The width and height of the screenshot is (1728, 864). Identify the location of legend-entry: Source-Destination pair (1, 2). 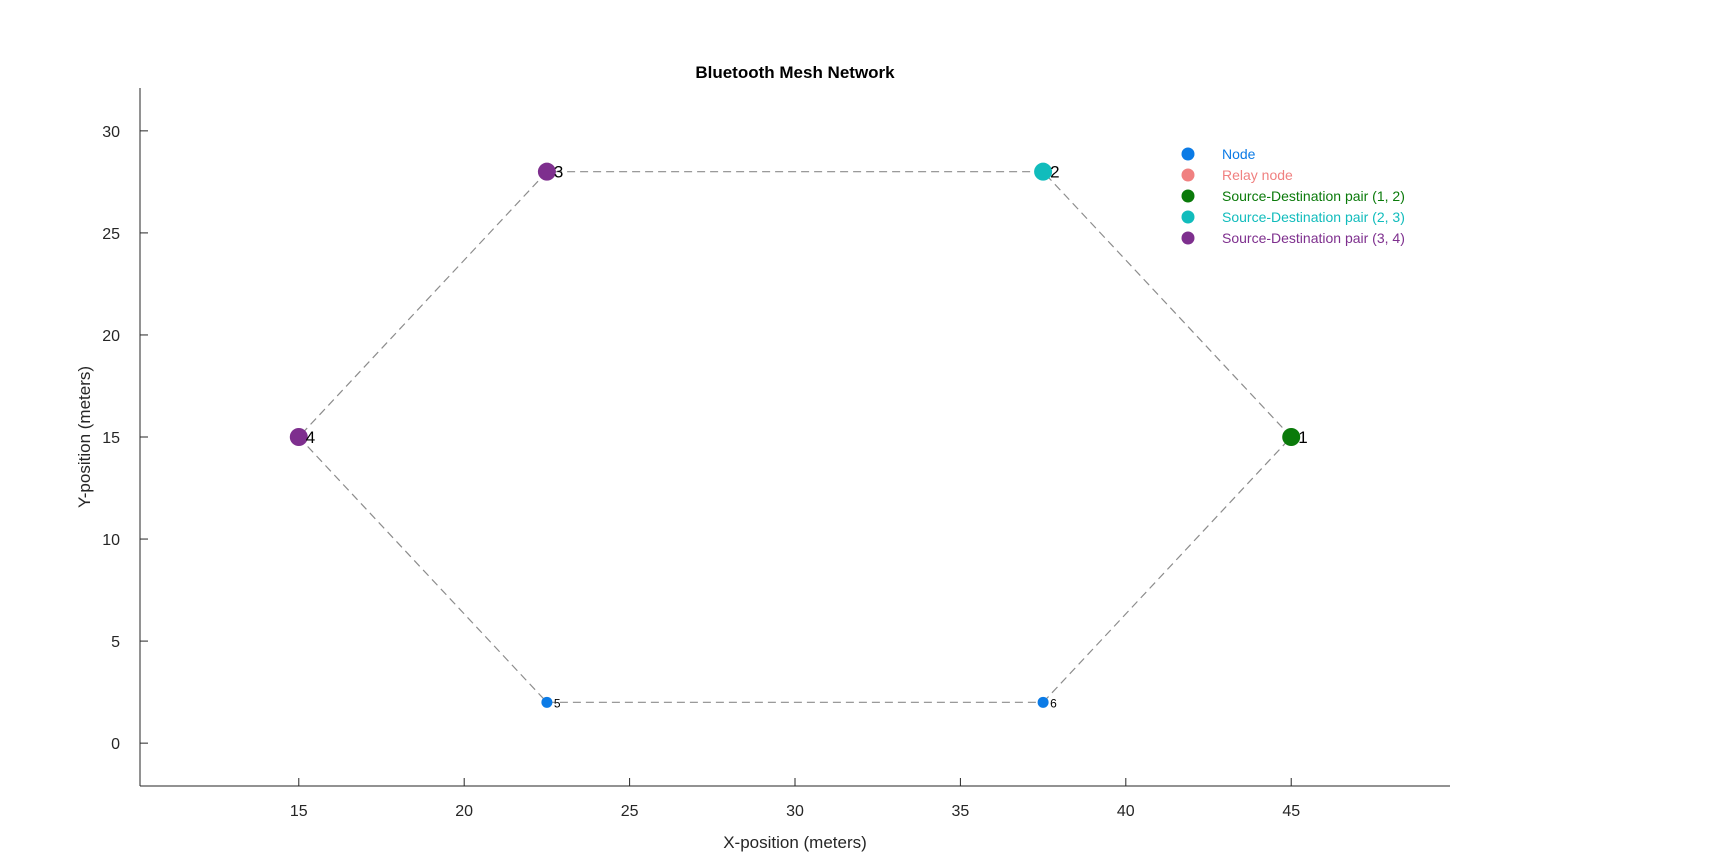
(1313, 196).